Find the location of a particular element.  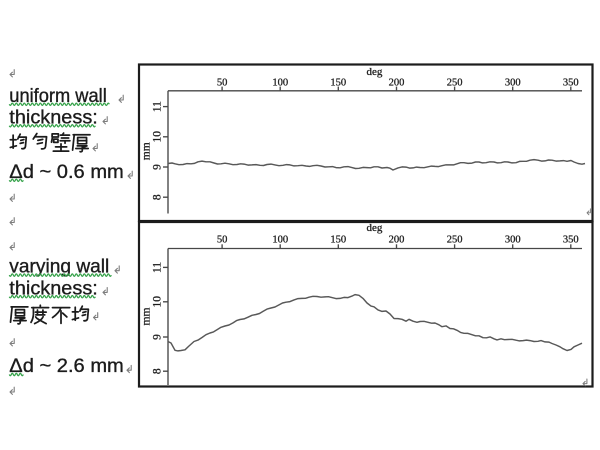

svg-text: Δd ~ 2.6 mm is located at coordinates (66, 366).